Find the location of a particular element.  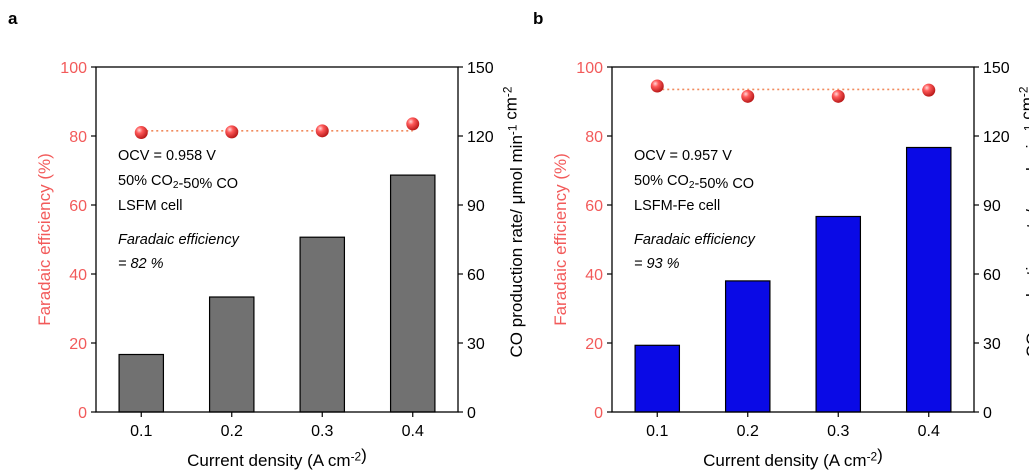

fe-value-annotation: = 82 % is located at coordinates (141, 264).